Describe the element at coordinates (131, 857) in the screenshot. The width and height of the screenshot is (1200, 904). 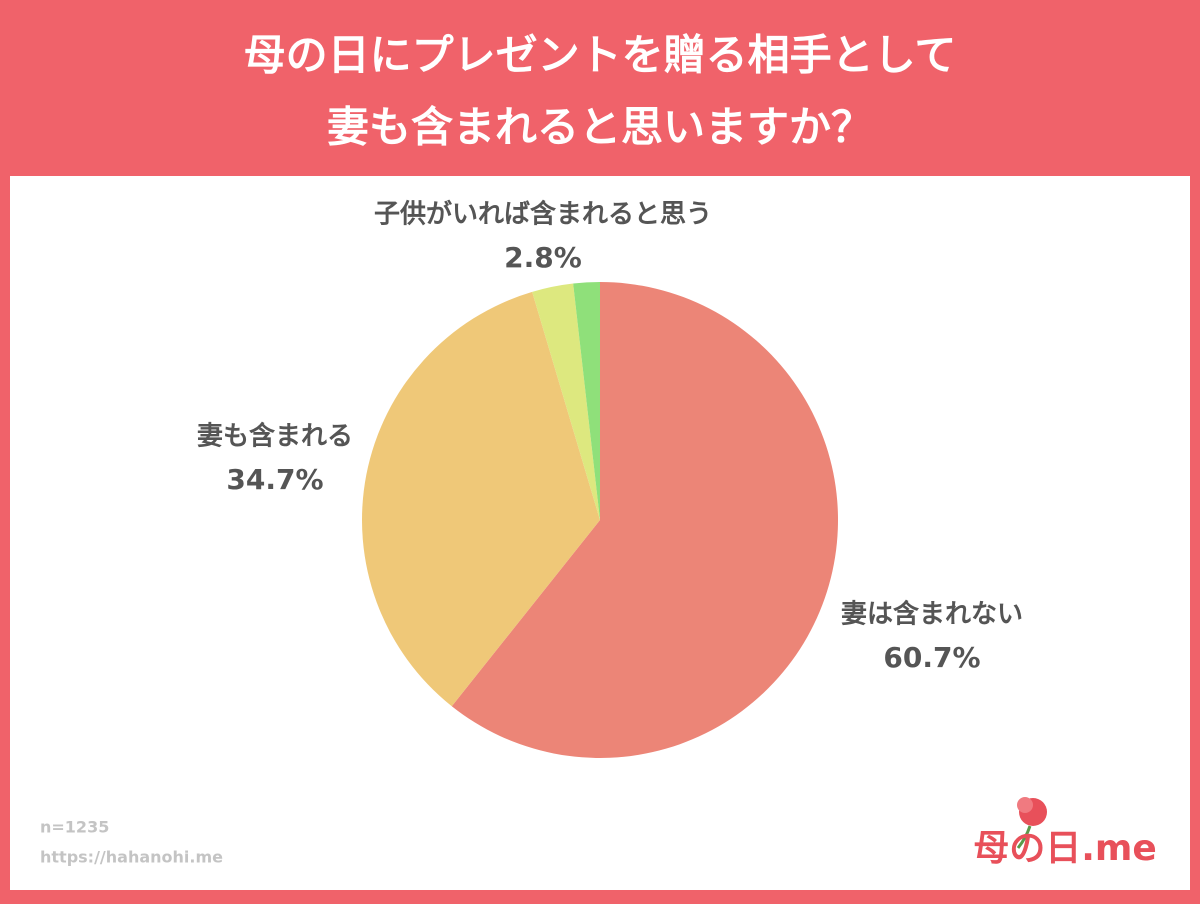
I see `source: https://hahanohi.me` at that location.